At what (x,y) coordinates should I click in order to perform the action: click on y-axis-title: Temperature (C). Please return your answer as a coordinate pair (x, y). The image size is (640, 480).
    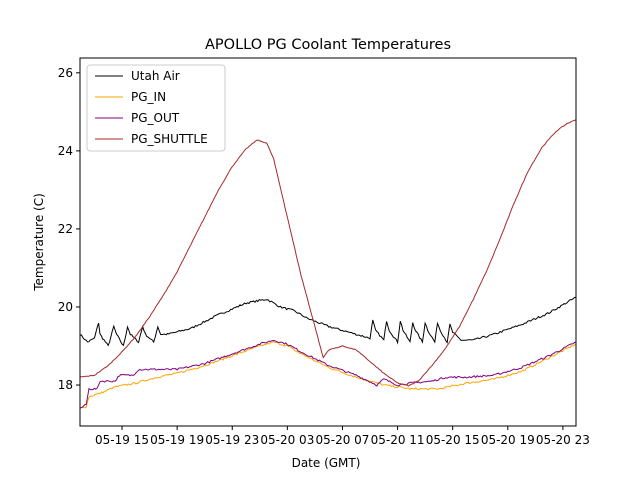
    Looking at the image, I should click on (39, 242).